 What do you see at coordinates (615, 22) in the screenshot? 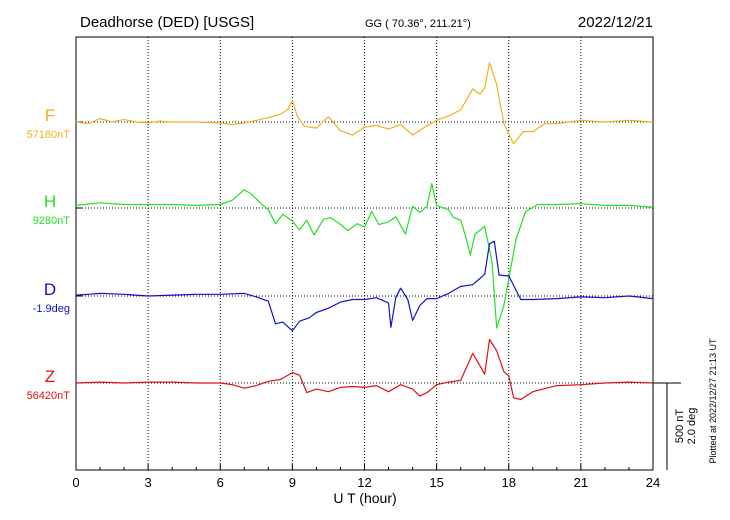
I see `date-label: 2022/12/21` at bounding box center [615, 22].